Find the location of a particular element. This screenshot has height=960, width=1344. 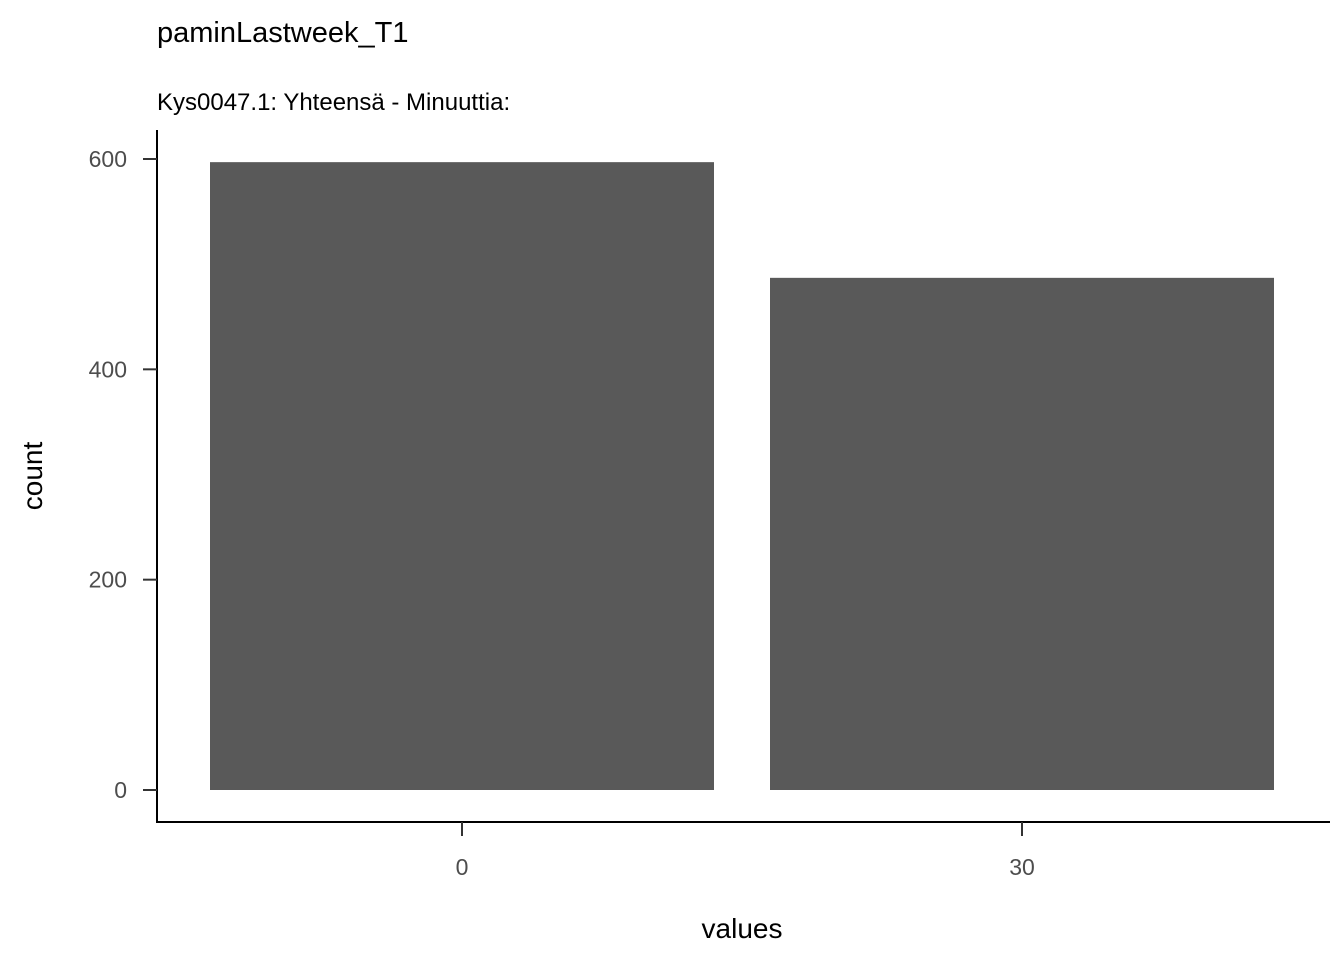

x-tick-label-30: 30 is located at coordinates (1022, 867).